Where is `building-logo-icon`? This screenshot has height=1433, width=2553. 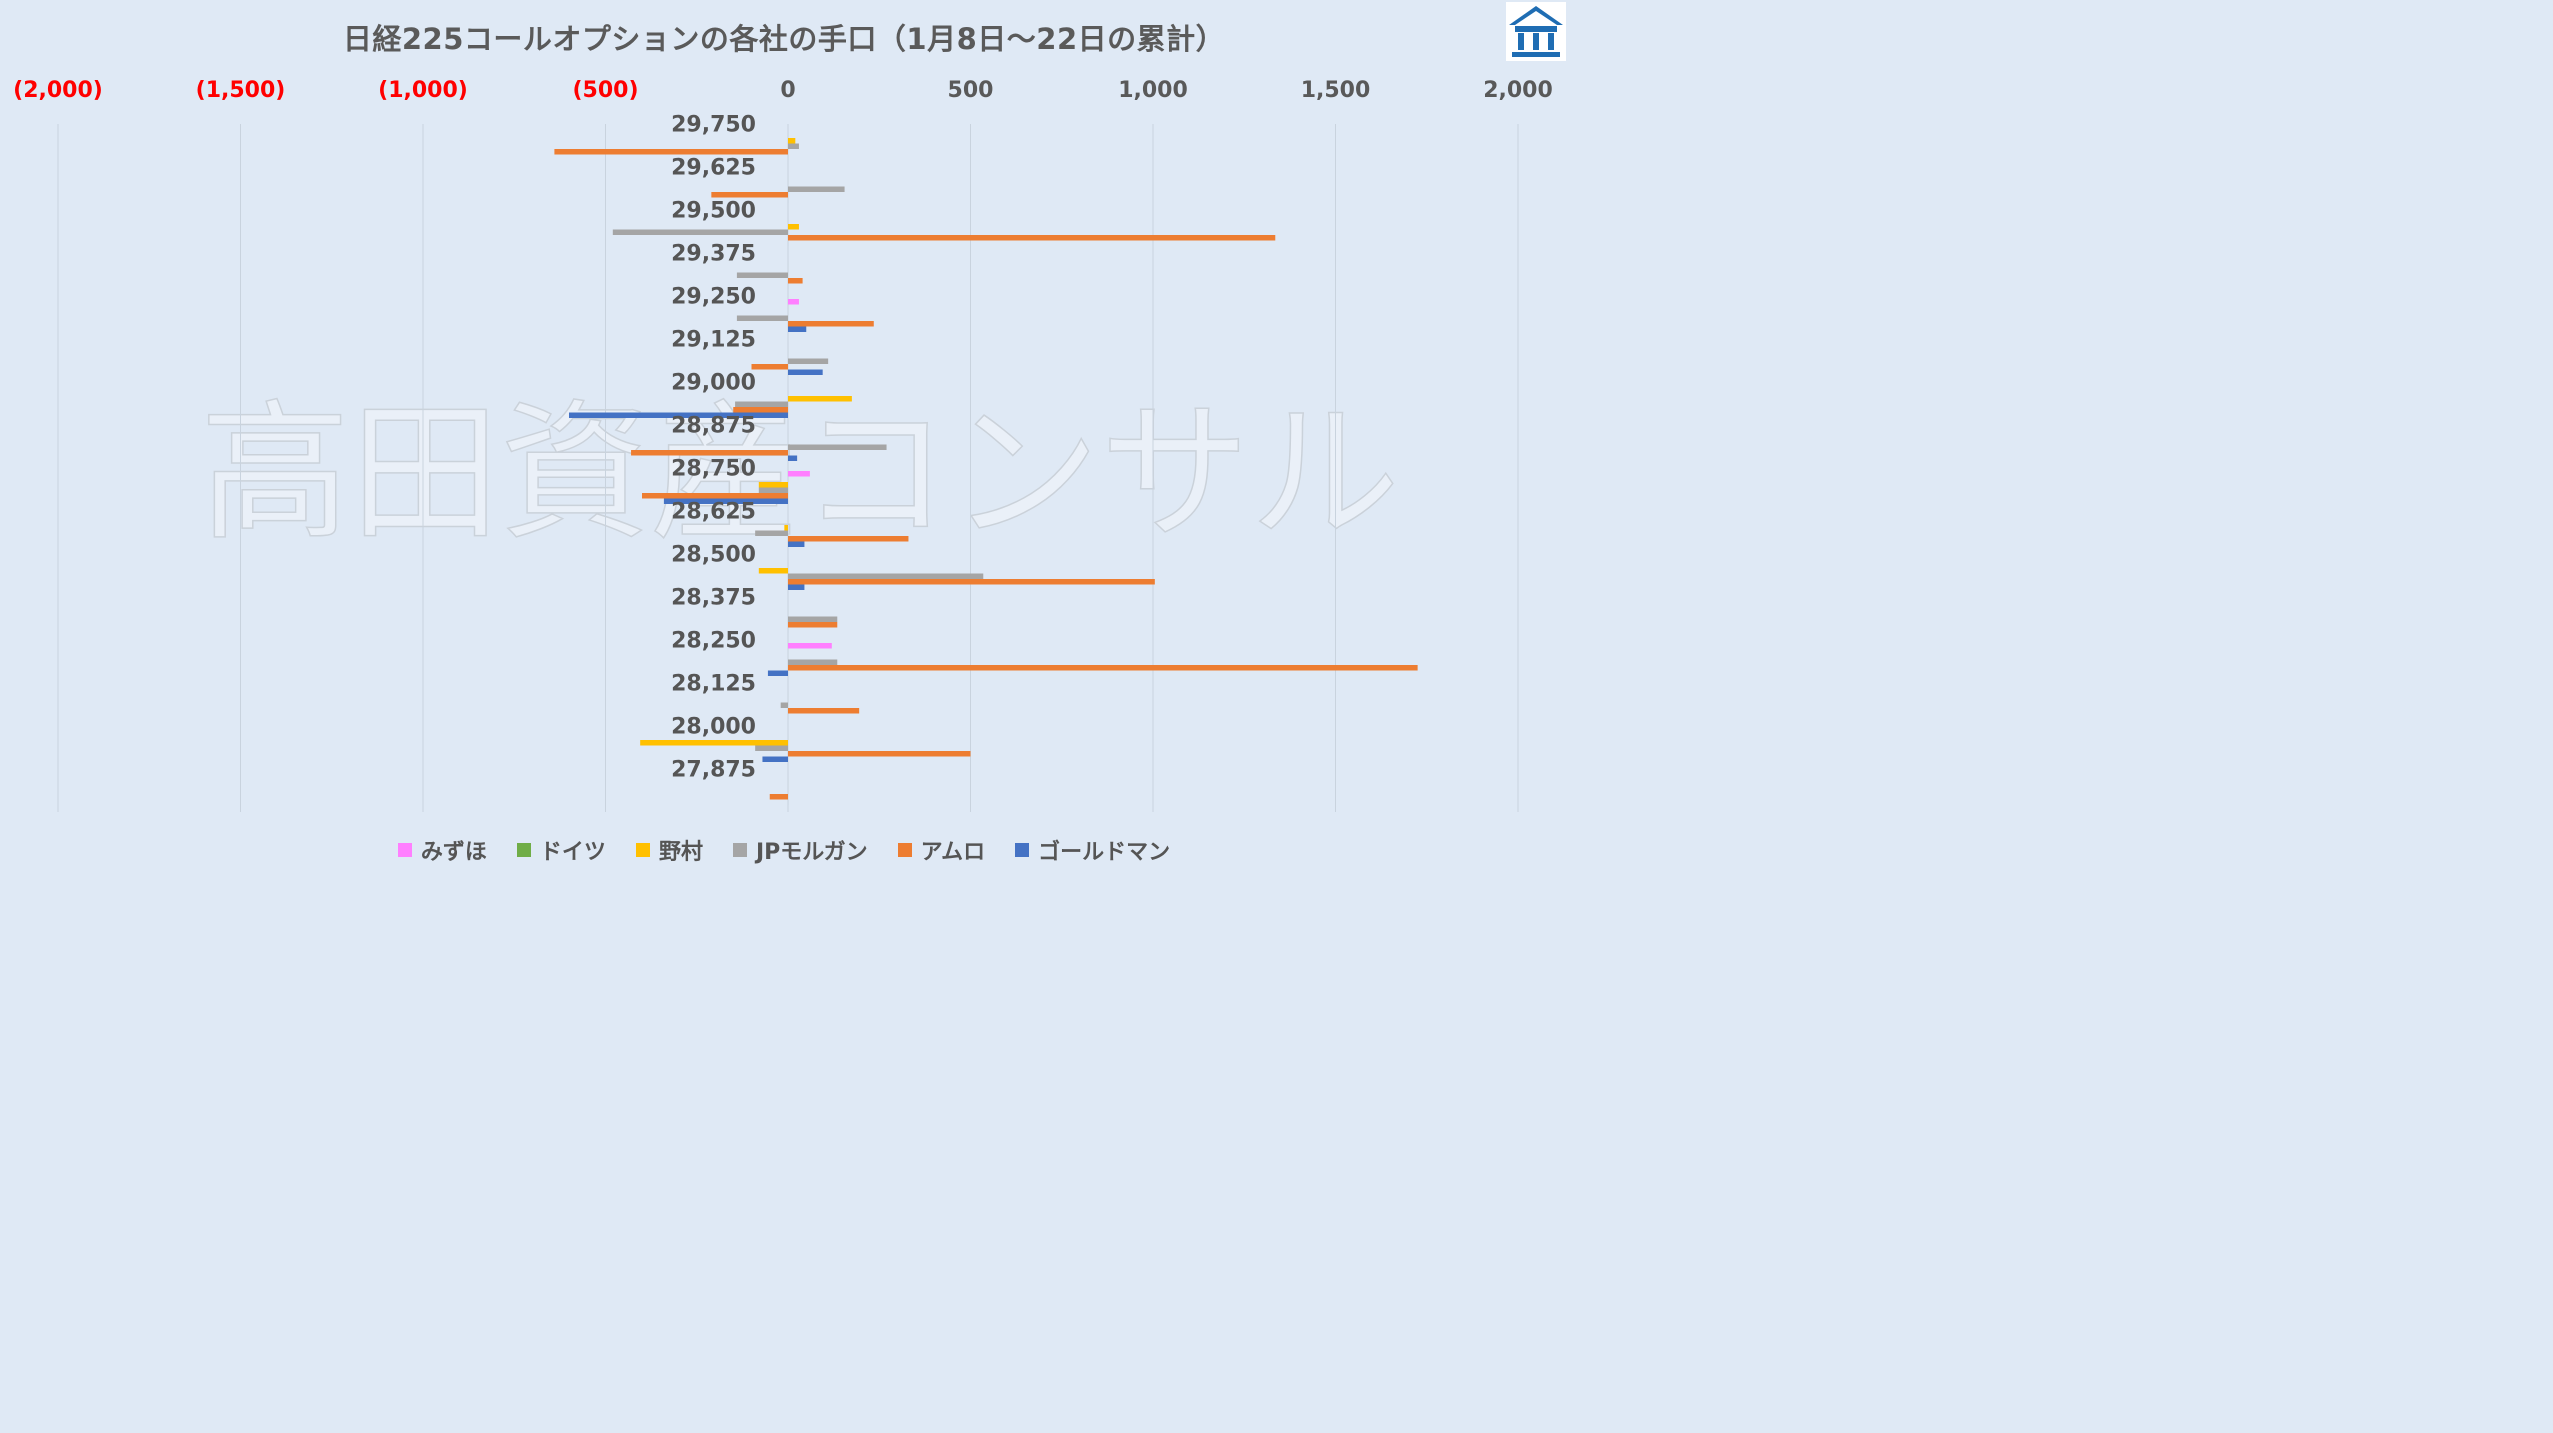 building-logo-icon is located at coordinates (1536, 31).